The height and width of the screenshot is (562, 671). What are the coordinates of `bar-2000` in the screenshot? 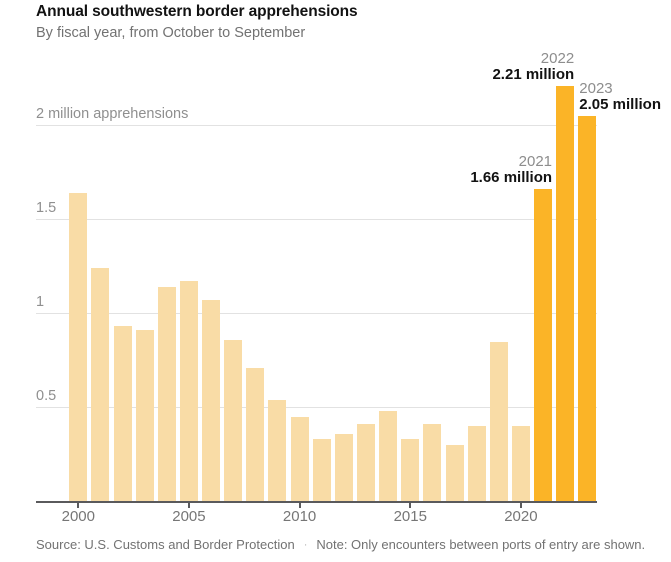 It's located at (78, 347).